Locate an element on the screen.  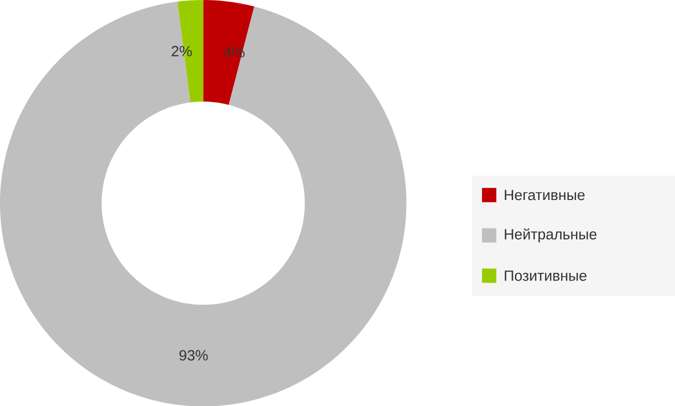
legend-label: Негативные is located at coordinates (544, 195).